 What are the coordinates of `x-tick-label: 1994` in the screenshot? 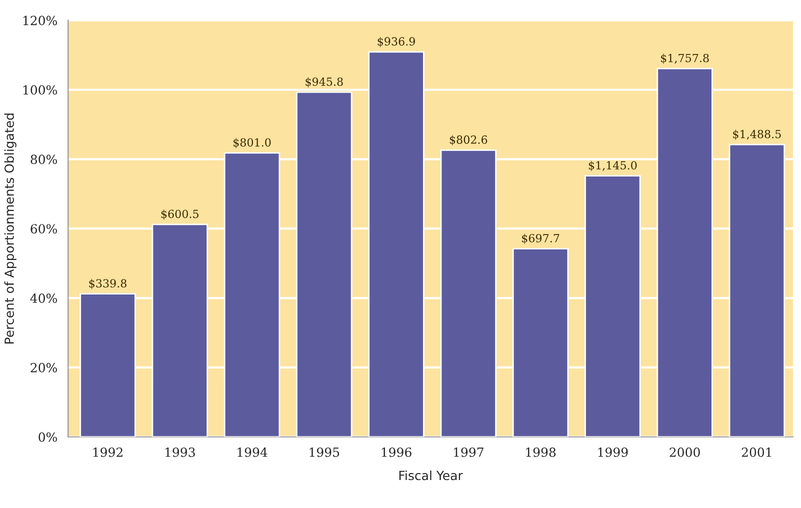 It's located at (253, 452).